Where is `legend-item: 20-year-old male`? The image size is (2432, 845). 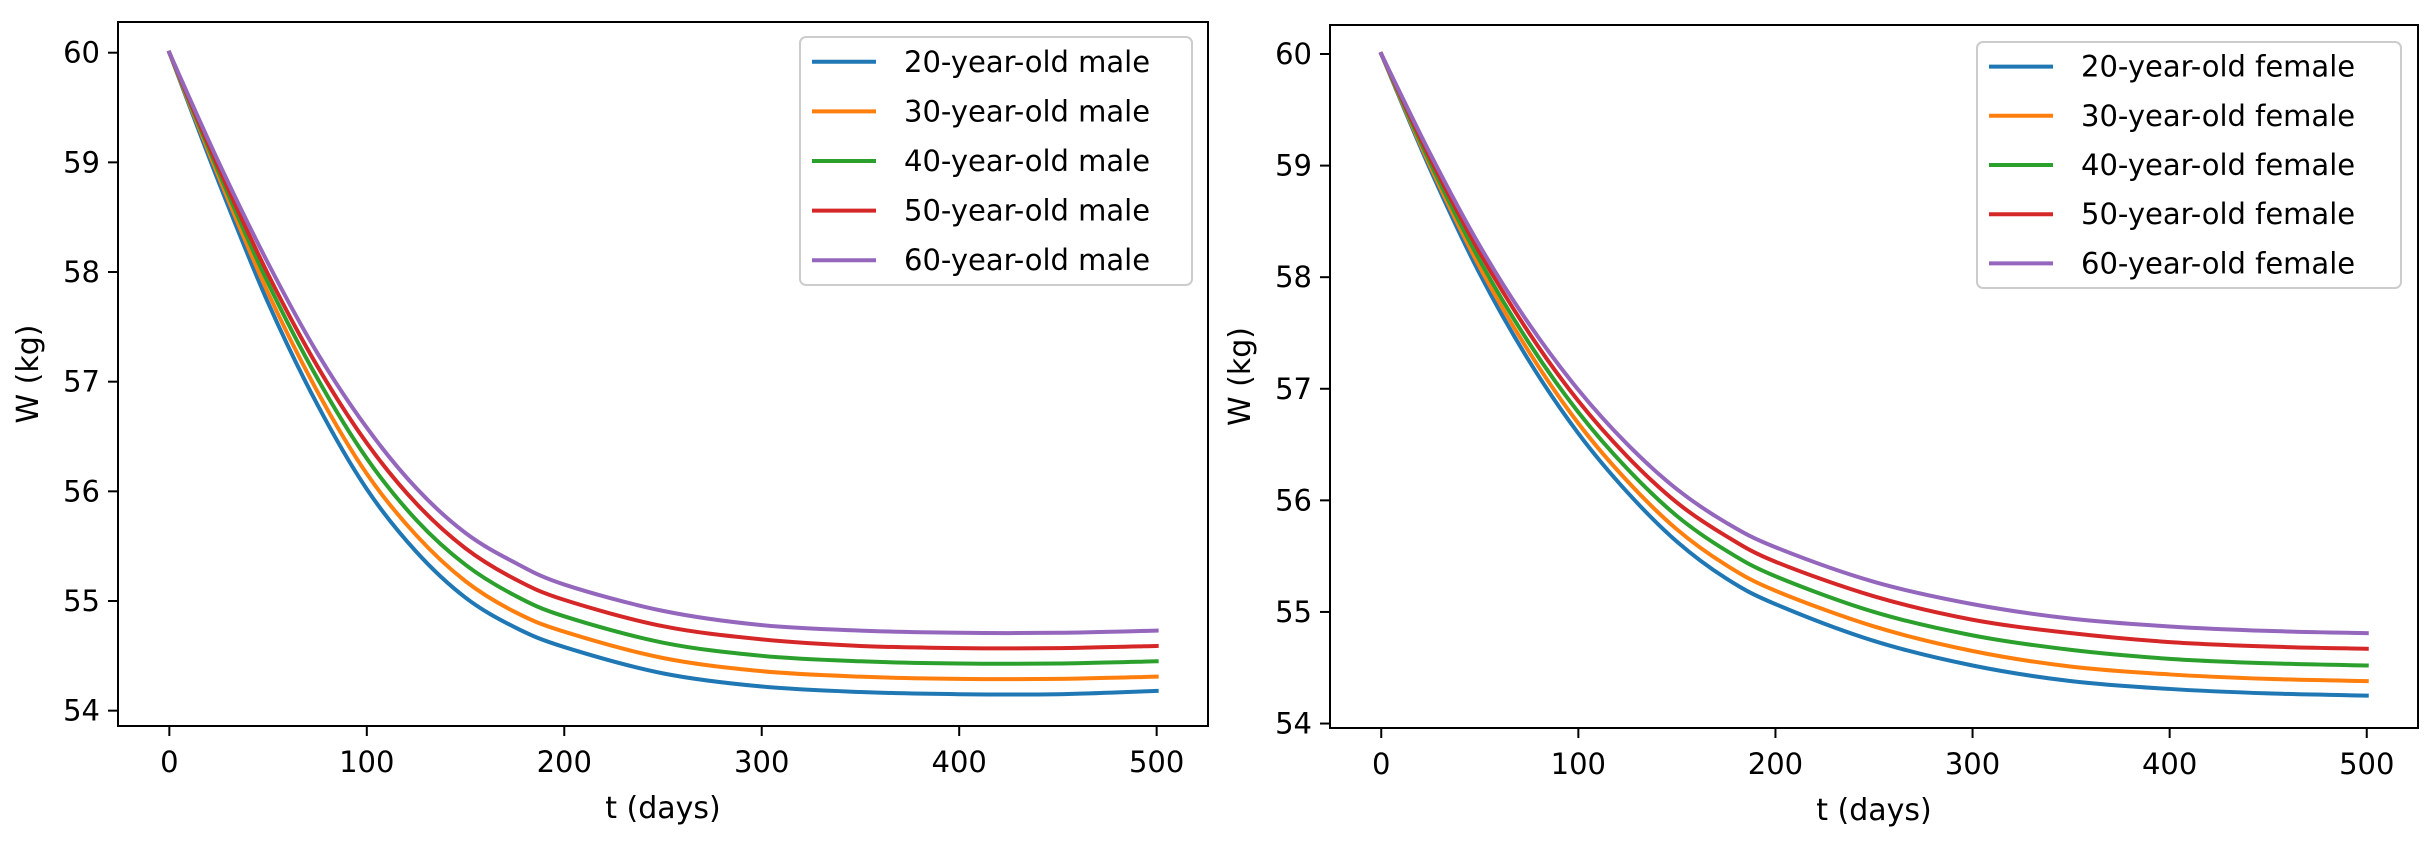
legend-item: 20-year-old male is located at coordinates (981, 62).